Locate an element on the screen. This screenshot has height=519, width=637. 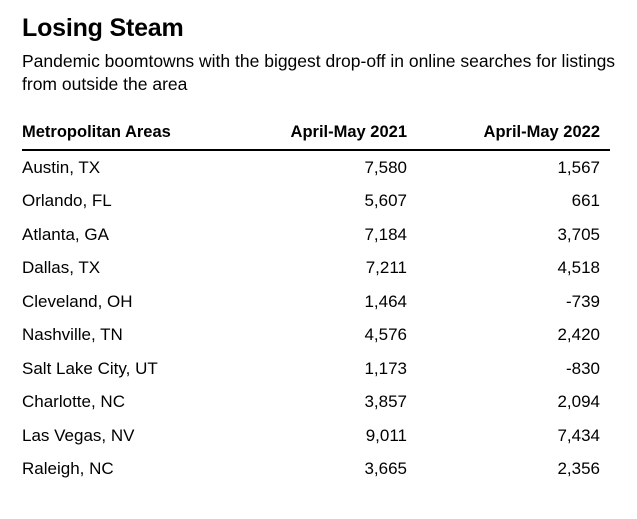
table-row: Cleveland, OH 1,464 -739 is located at coordinates (316, 302).